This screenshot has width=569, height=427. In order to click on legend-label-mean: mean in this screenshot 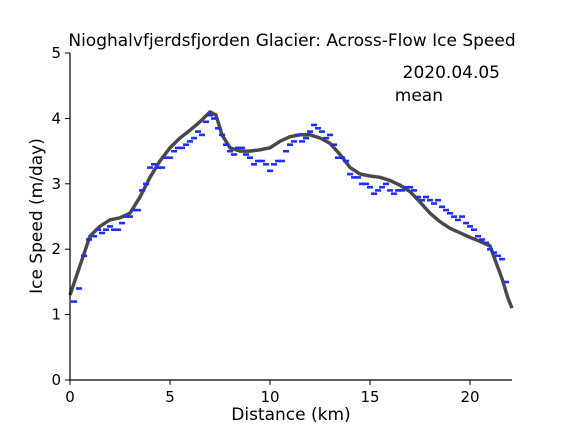, I will do `click(419, 96)`.